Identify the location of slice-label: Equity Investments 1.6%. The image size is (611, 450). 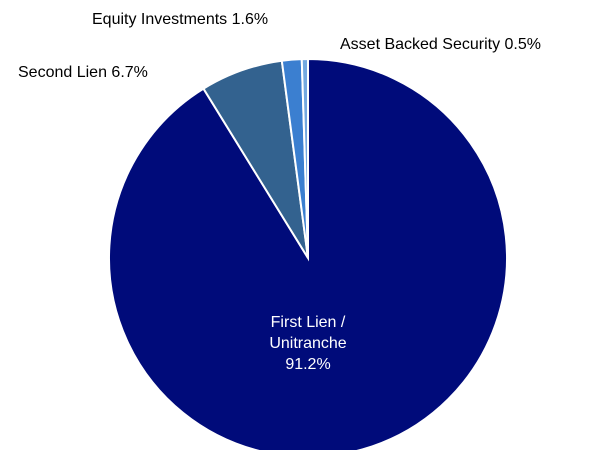
(180, 19).